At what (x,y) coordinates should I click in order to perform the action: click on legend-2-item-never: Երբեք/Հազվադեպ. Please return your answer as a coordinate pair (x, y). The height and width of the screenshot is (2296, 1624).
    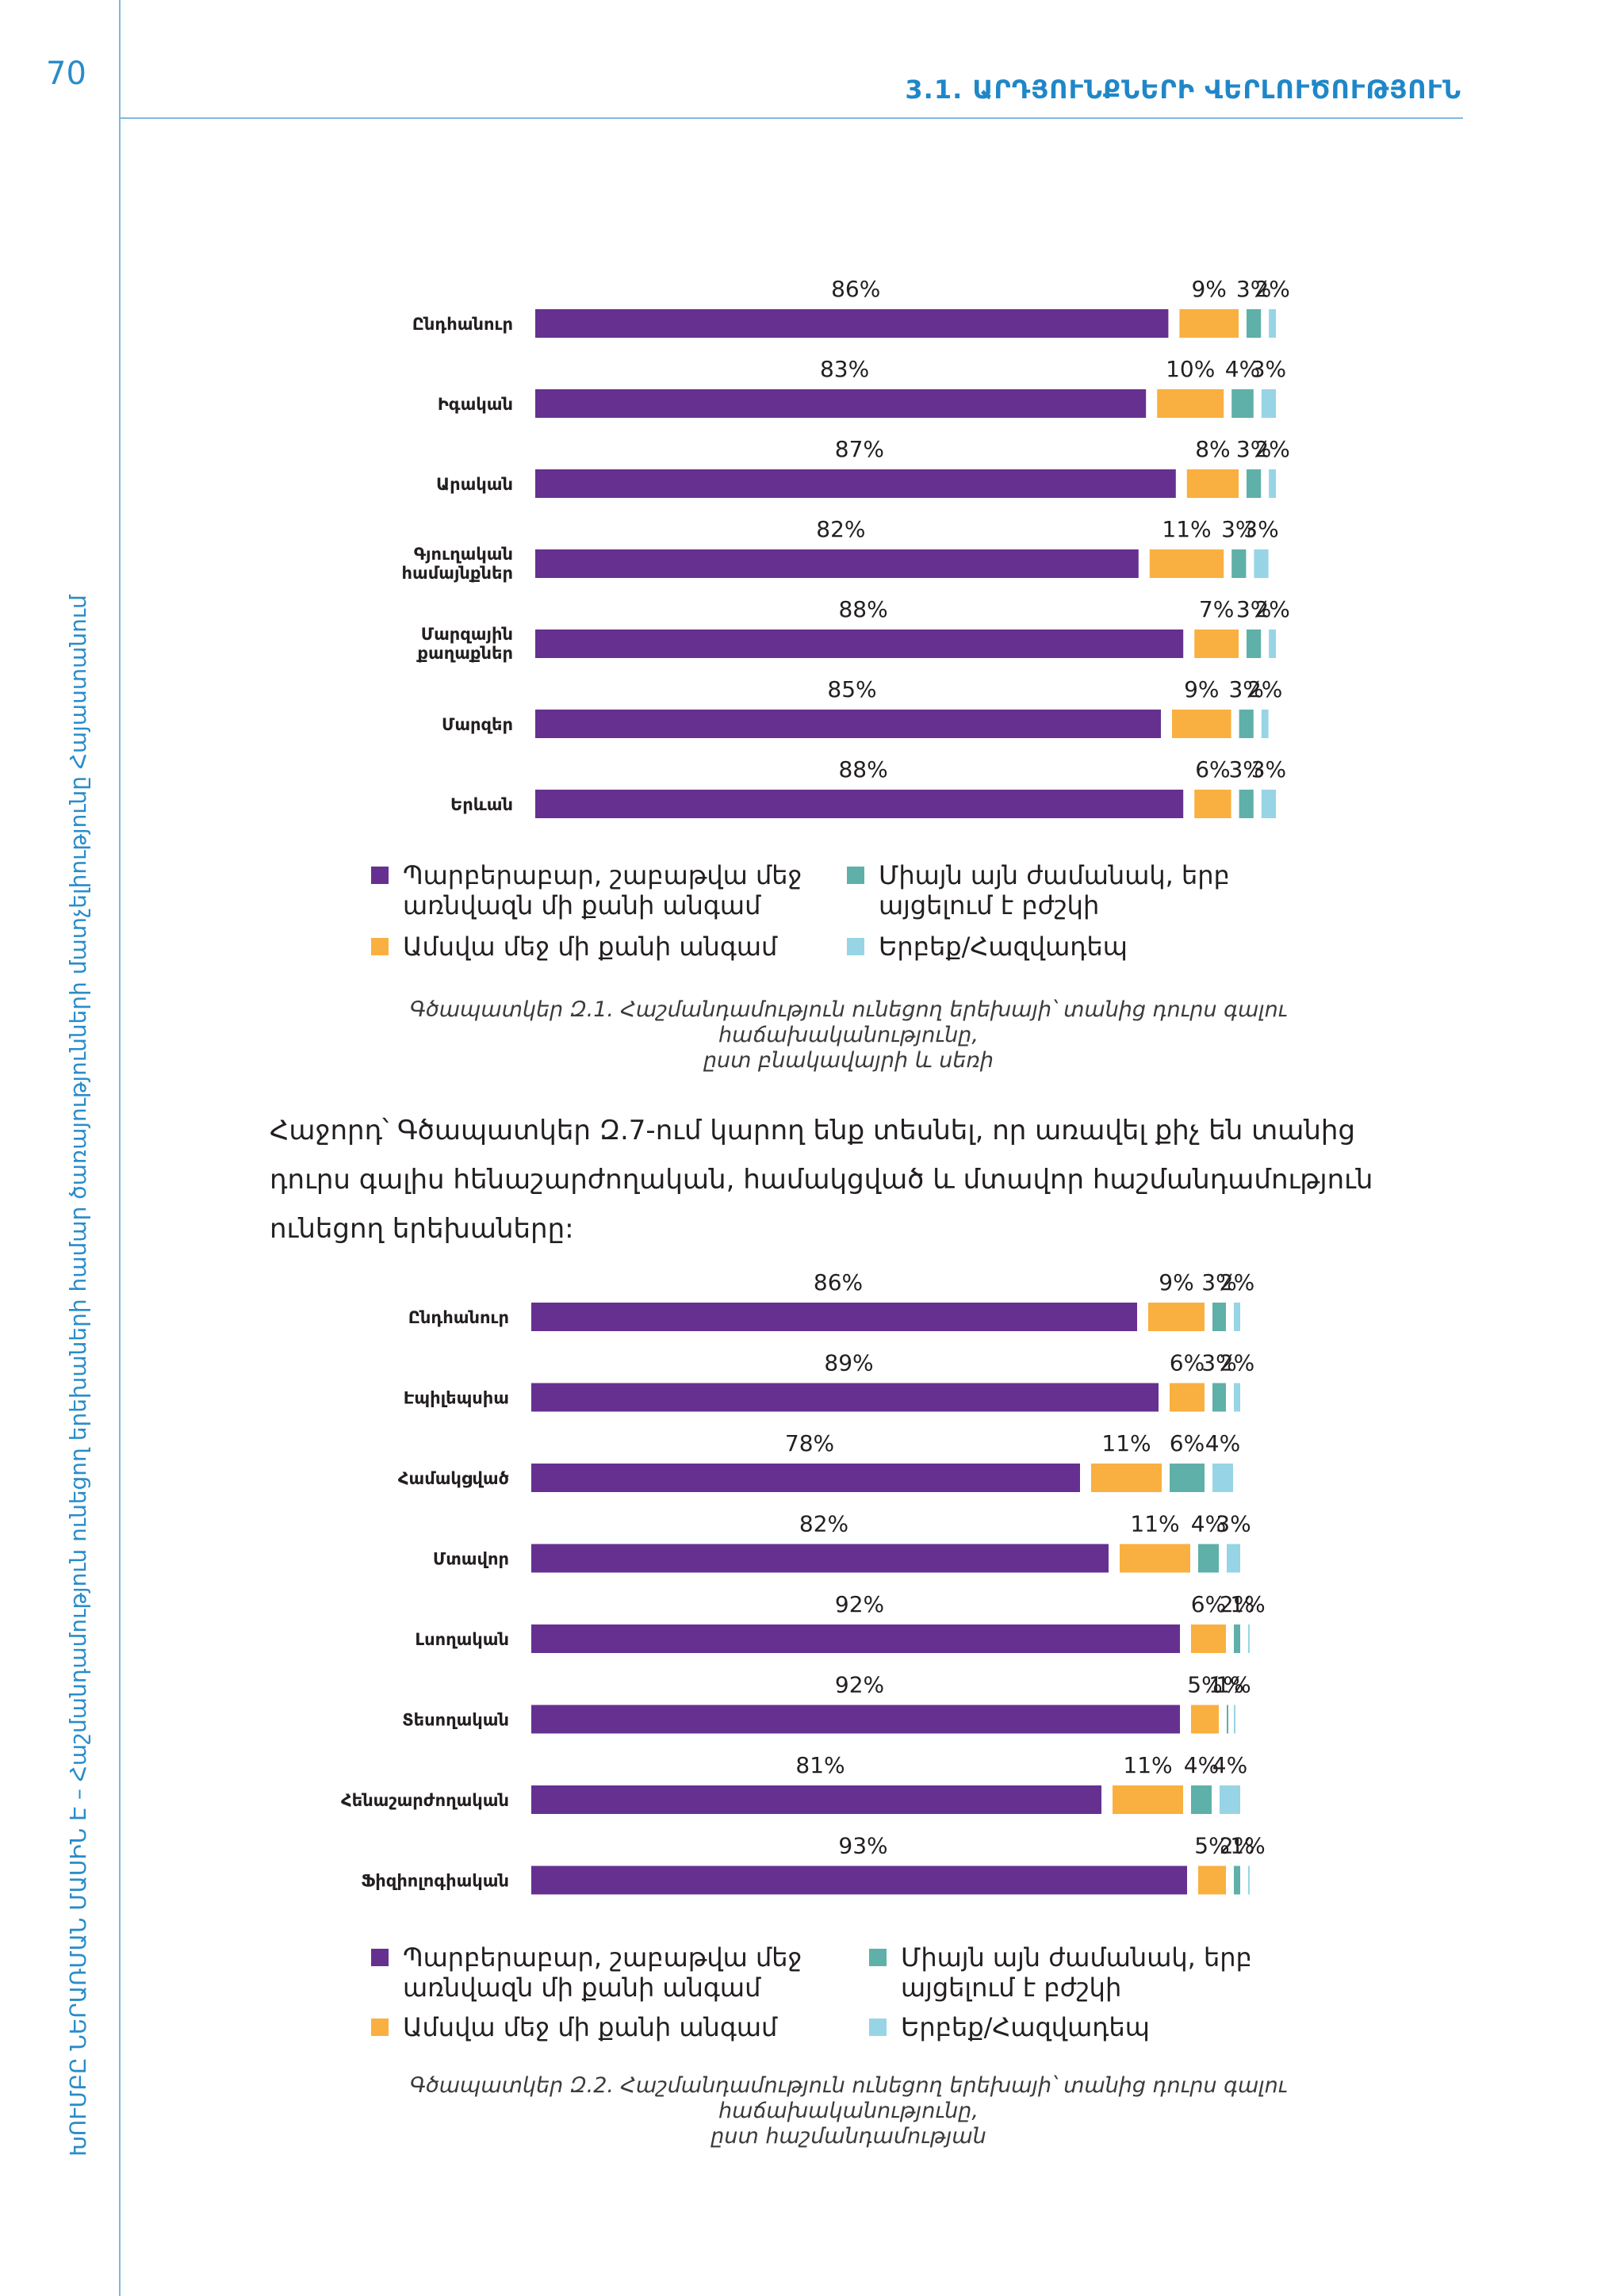
    Looking at the image, I should click on (1010, 2027).